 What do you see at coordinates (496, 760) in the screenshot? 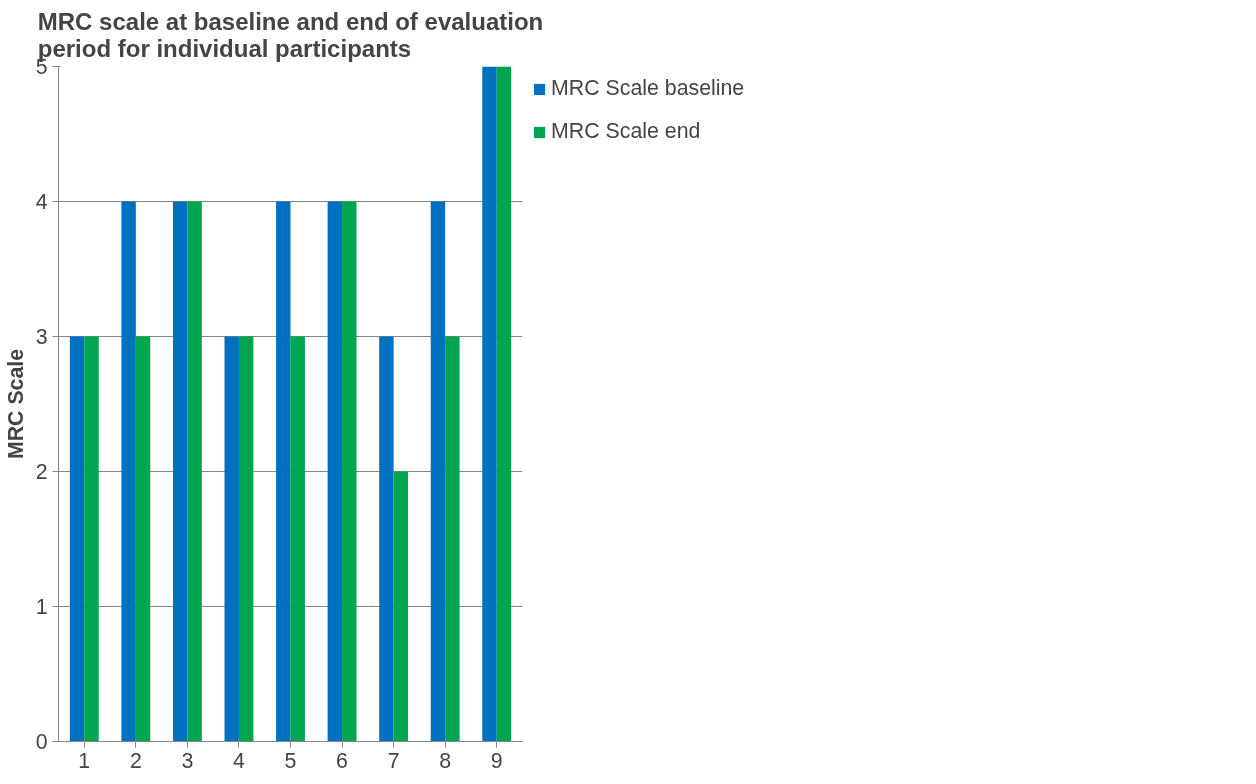
I see `x-tick-label: 9` at bounding box center [496, 760].